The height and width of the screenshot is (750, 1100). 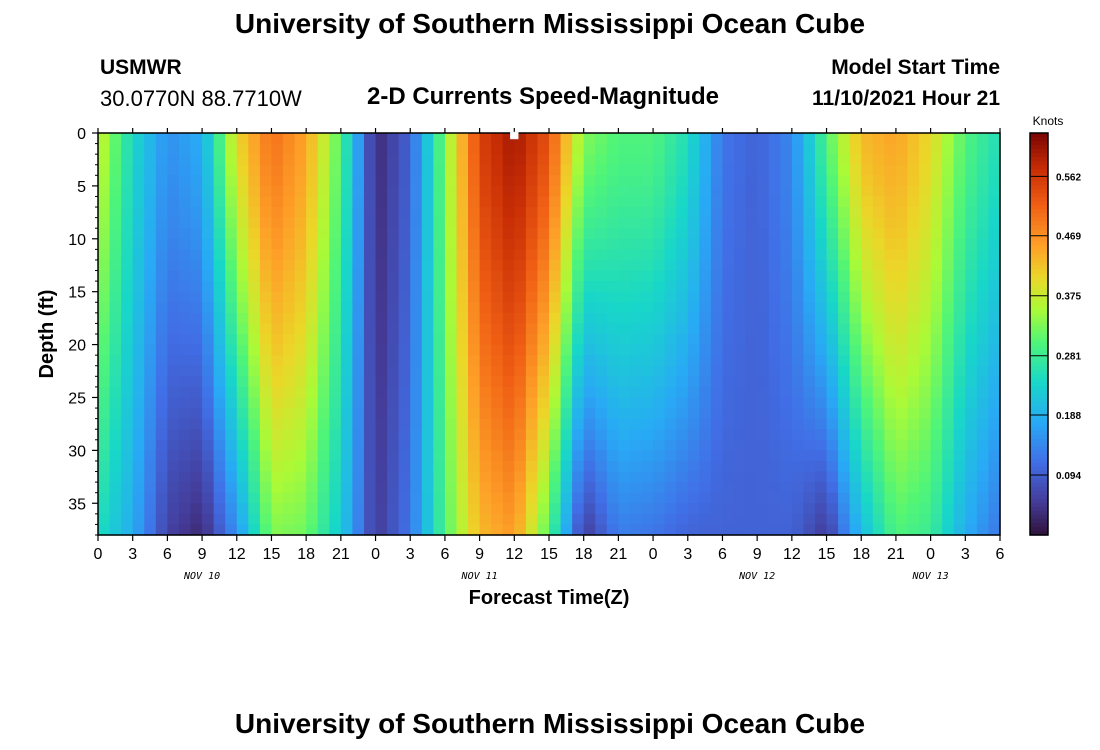 I want to click on x-tick-label: 21, so click(x=896, y=554).